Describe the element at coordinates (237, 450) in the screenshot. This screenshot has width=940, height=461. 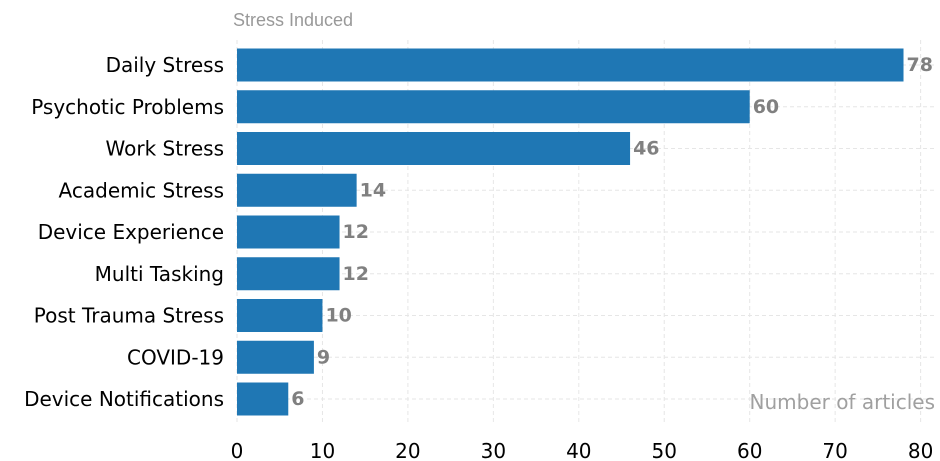
I see `x-tick-label-0: 0` at that location.